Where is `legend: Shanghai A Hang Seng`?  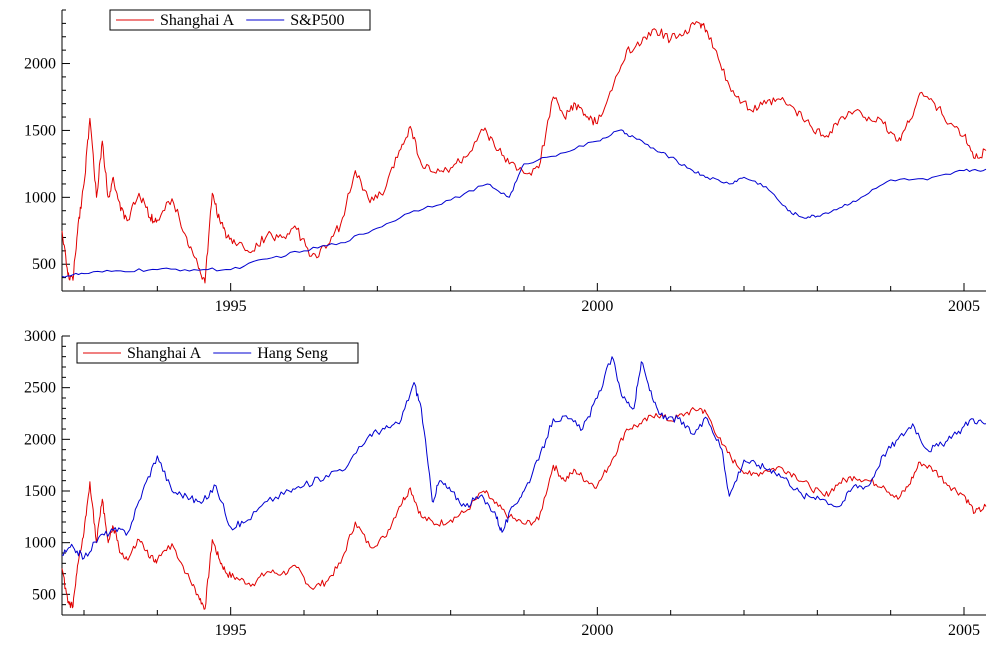 legend: Shanghai A Hang Seng is located at coordinates (217, 353).